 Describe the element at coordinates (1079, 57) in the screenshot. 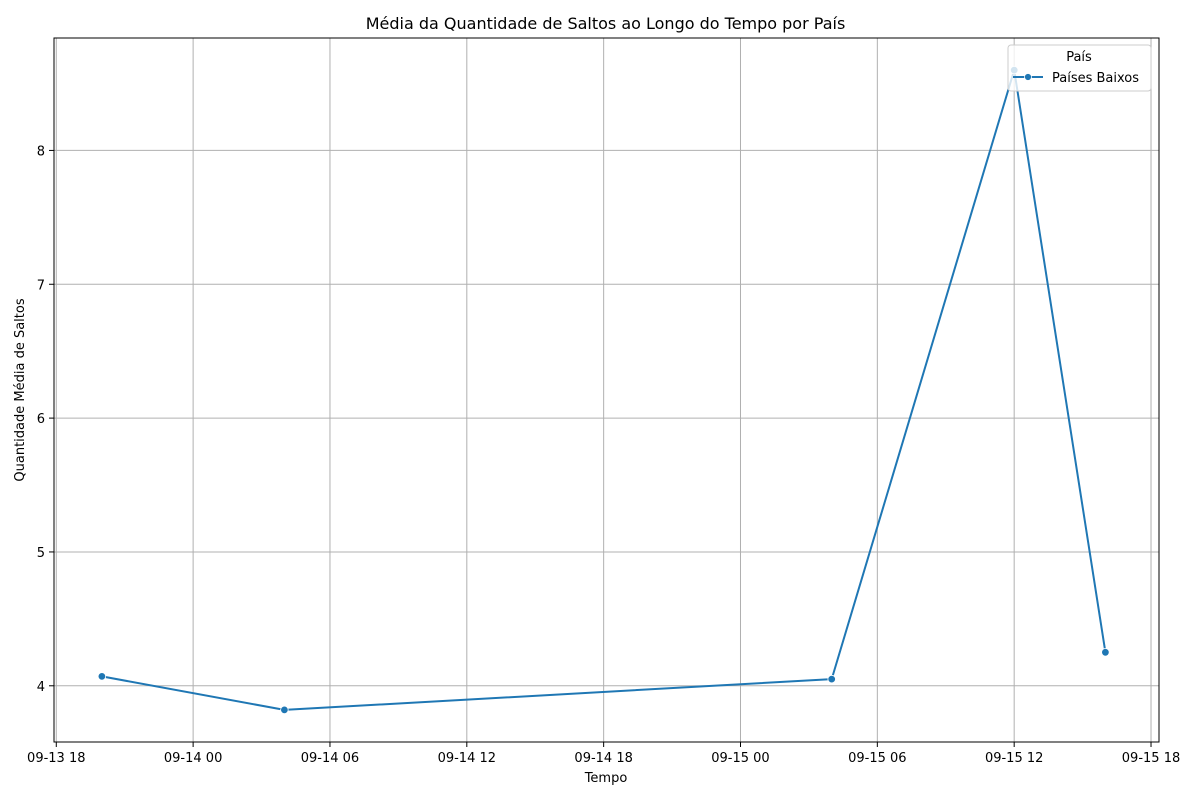

I see `legend-title: País` at that location.